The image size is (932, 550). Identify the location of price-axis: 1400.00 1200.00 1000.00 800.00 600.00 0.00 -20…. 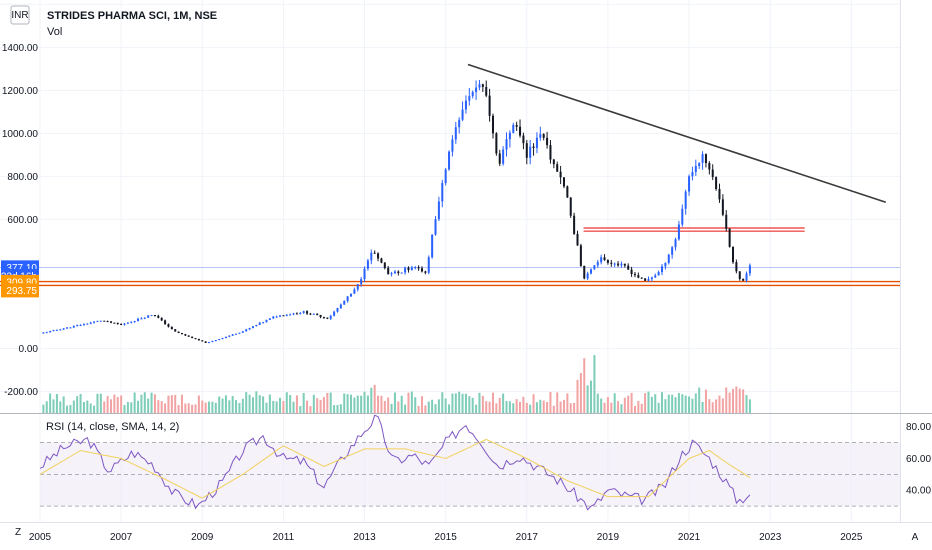
(20, 220).